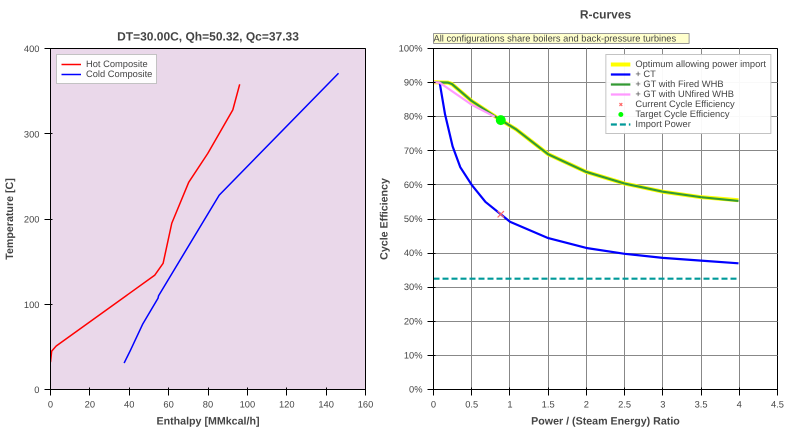  What do you see at coordinates (32, 219) in the screenshot?
I see `y-tick-label: 200` at bounding box center [32, 219].